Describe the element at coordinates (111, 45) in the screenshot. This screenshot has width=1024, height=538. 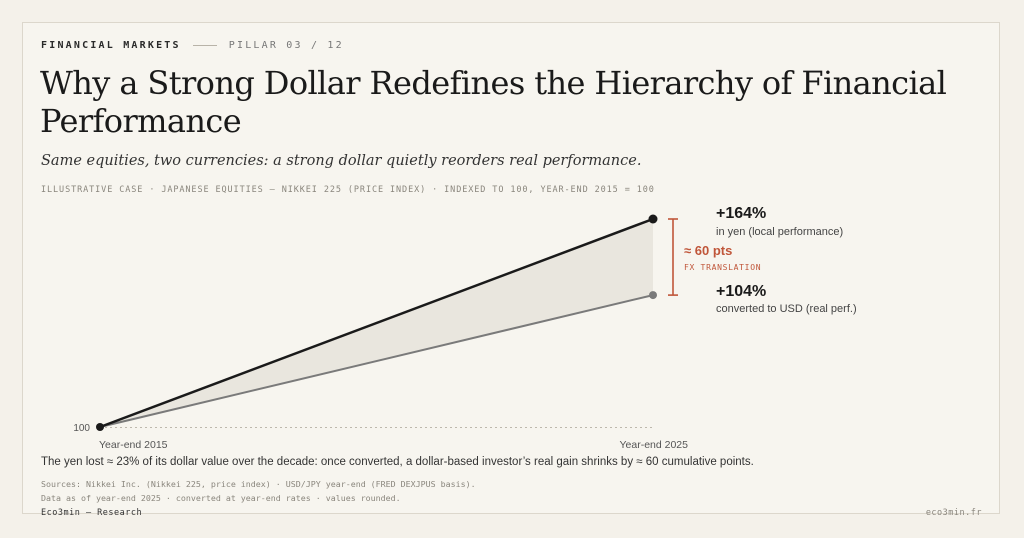
I see `category-label: FINANCIAL MARKETS` at that location.